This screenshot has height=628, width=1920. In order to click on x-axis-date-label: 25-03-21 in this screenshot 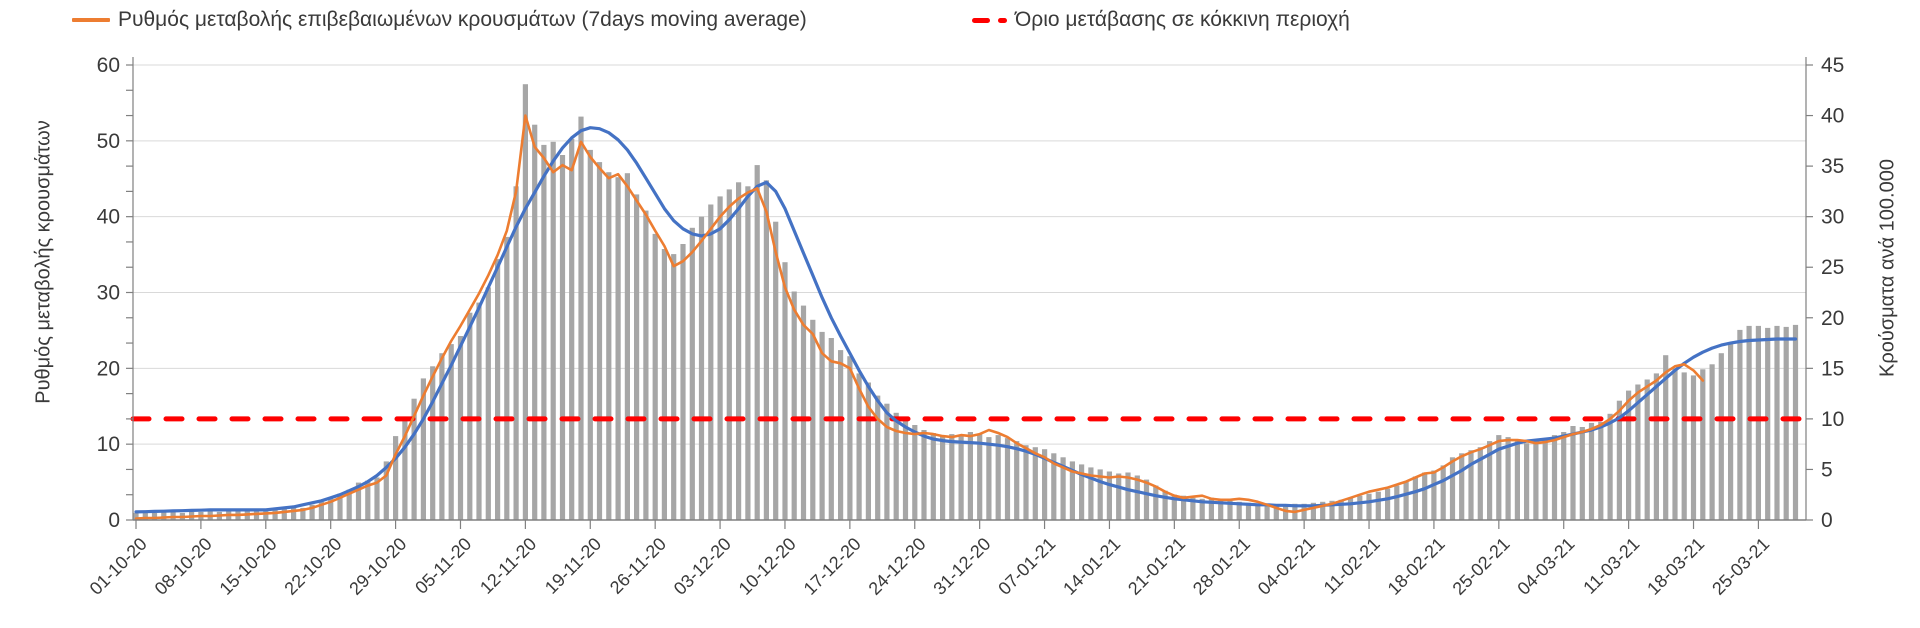, I will do `click(1740, 566)`.